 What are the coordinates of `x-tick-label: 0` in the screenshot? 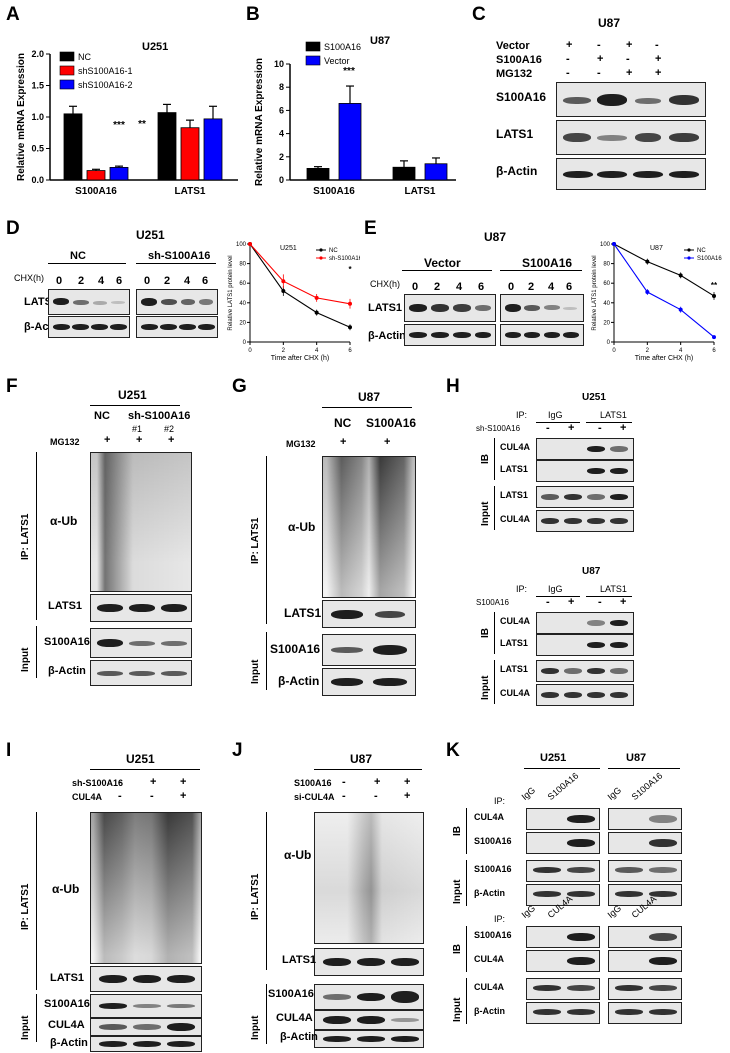 It's located at (614, 351).